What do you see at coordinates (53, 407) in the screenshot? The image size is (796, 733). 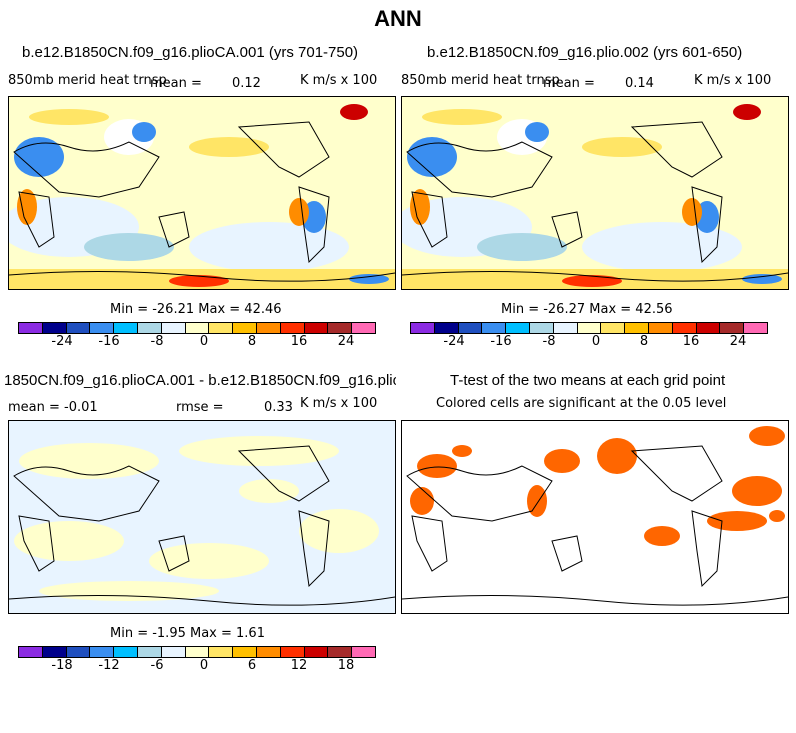 I see `panel3-mean: mean = -0.01` at bounding box center [53, 407].